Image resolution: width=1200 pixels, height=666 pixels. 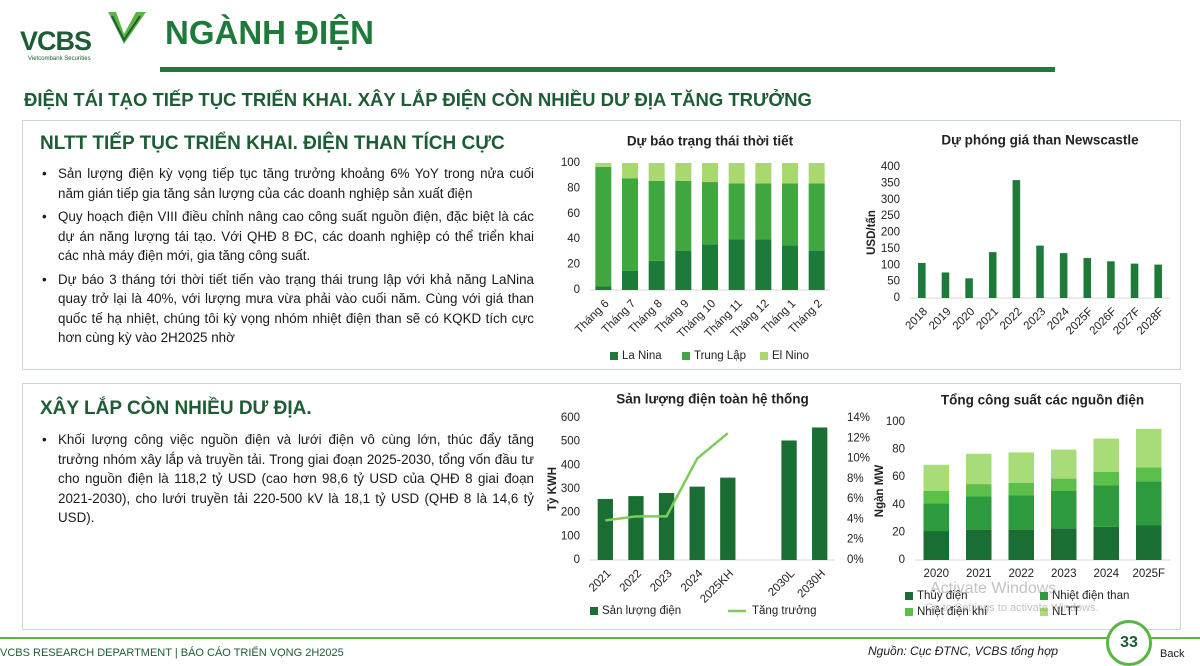 I want to click on legend-label: NLTT, so click(x=1066, y=612).